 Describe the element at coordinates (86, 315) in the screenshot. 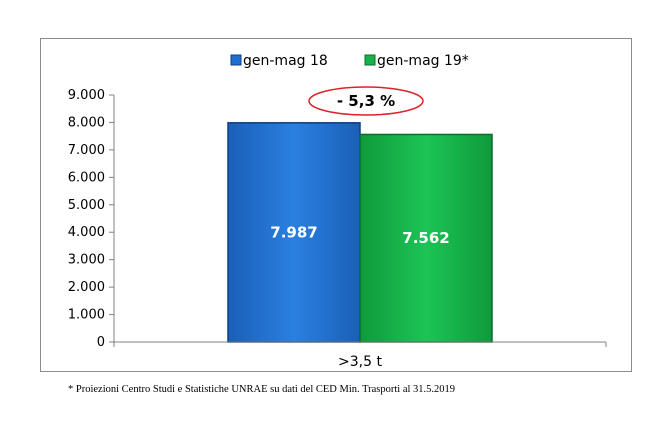

I see `y-tick-label: 1.000` at that location.